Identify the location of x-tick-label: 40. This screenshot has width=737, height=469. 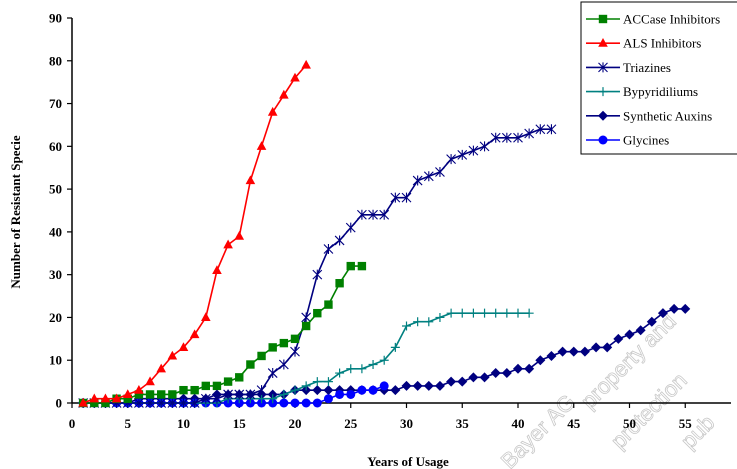
(518, 423).